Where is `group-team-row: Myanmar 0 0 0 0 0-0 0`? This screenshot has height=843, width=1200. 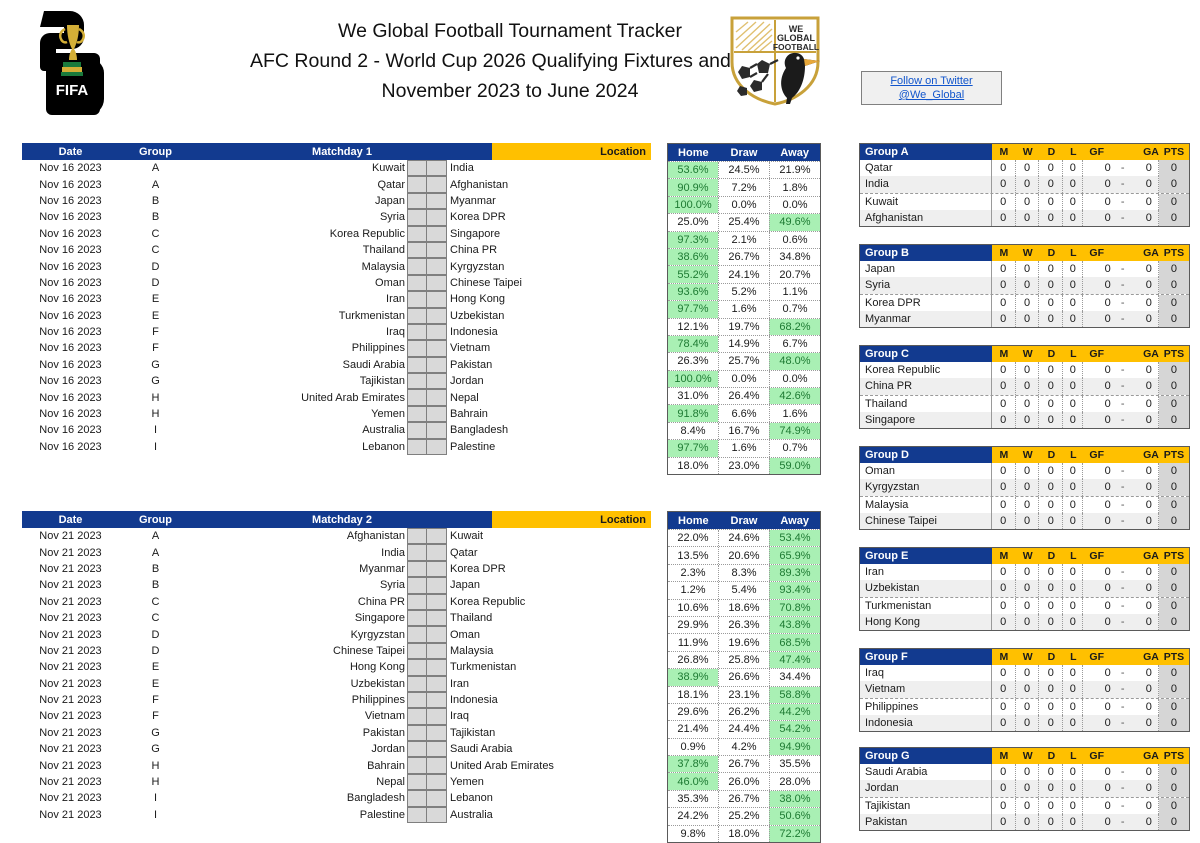
group-team-row: Myanmar 0 0 0 0 0-0 0 is located at coordinates (1025, 319).